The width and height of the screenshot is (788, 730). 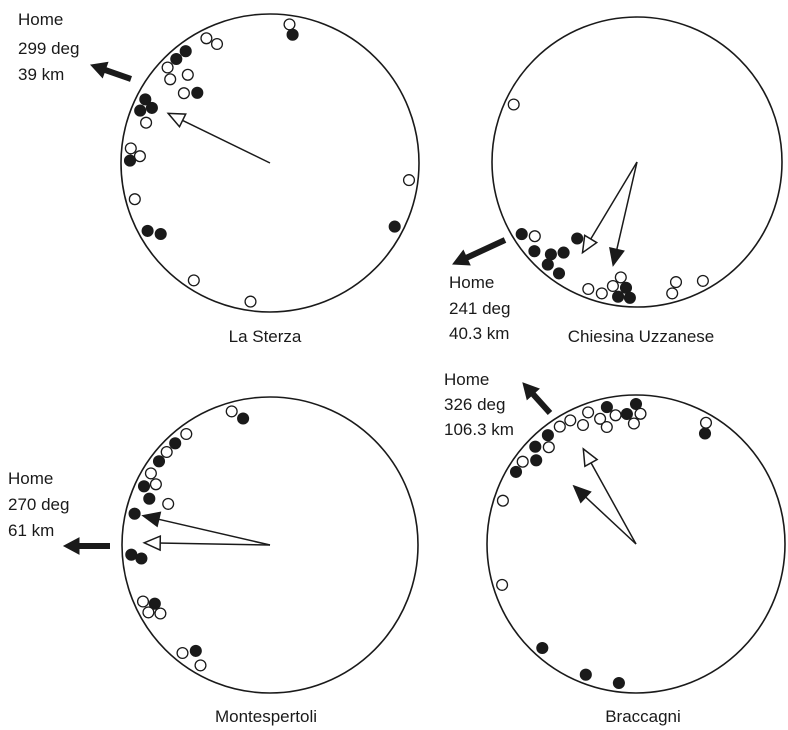 I want to click on home-distance: 40.3 km, so click(x=479, y=333).